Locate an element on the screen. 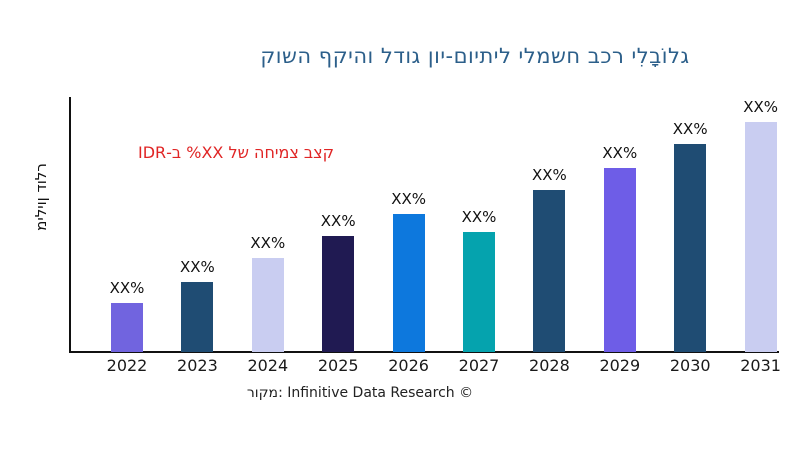 The width and height of the screenshot is (800, 450). bar-2023 is located at coordinates (197, 317).